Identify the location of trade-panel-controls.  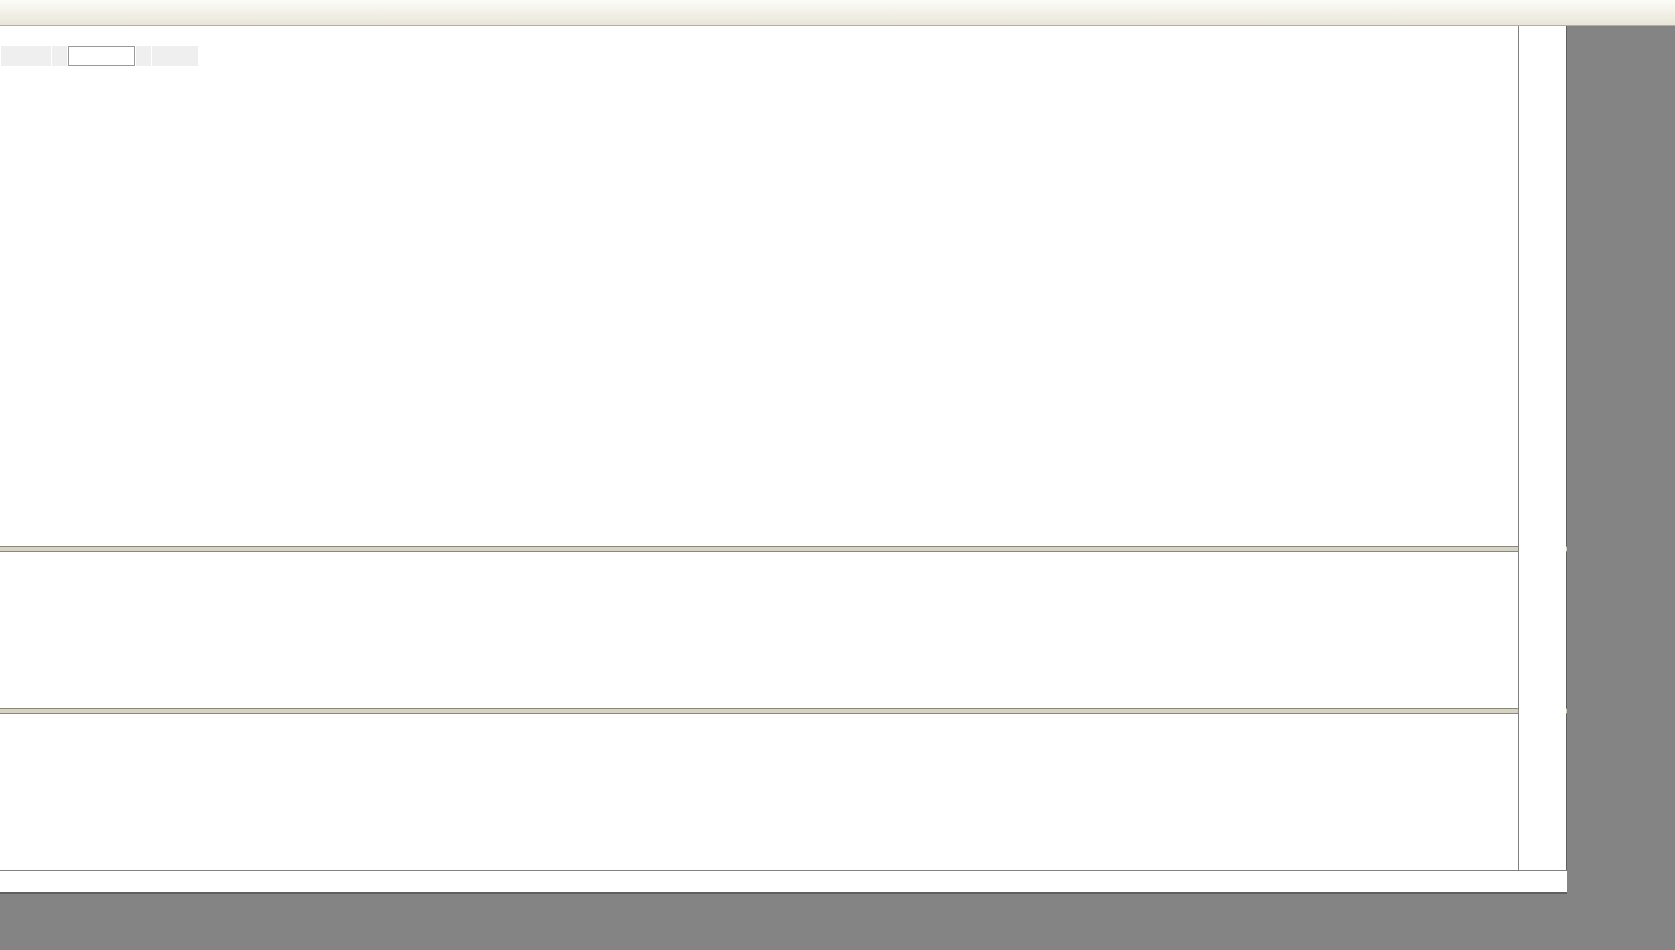
(99, 56).